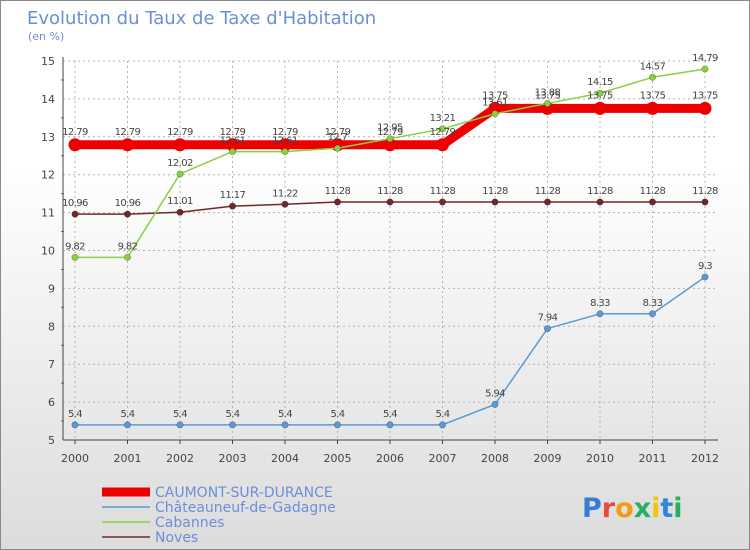 The image size is (750, 550). I want to click on x-tick-label: 2006, so click(390, 458).